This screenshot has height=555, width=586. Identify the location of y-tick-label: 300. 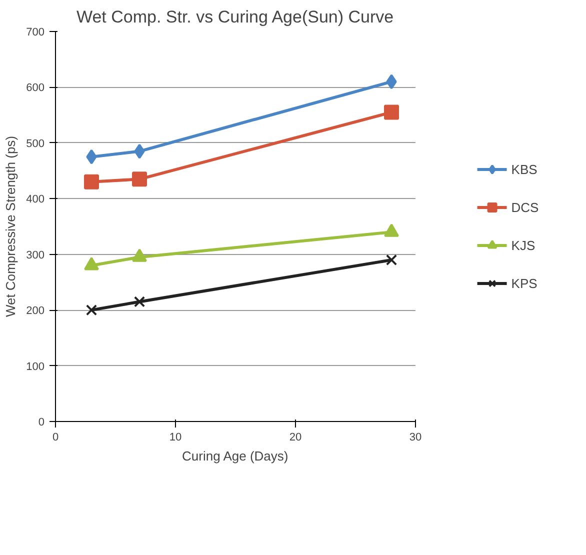
(35, 255).